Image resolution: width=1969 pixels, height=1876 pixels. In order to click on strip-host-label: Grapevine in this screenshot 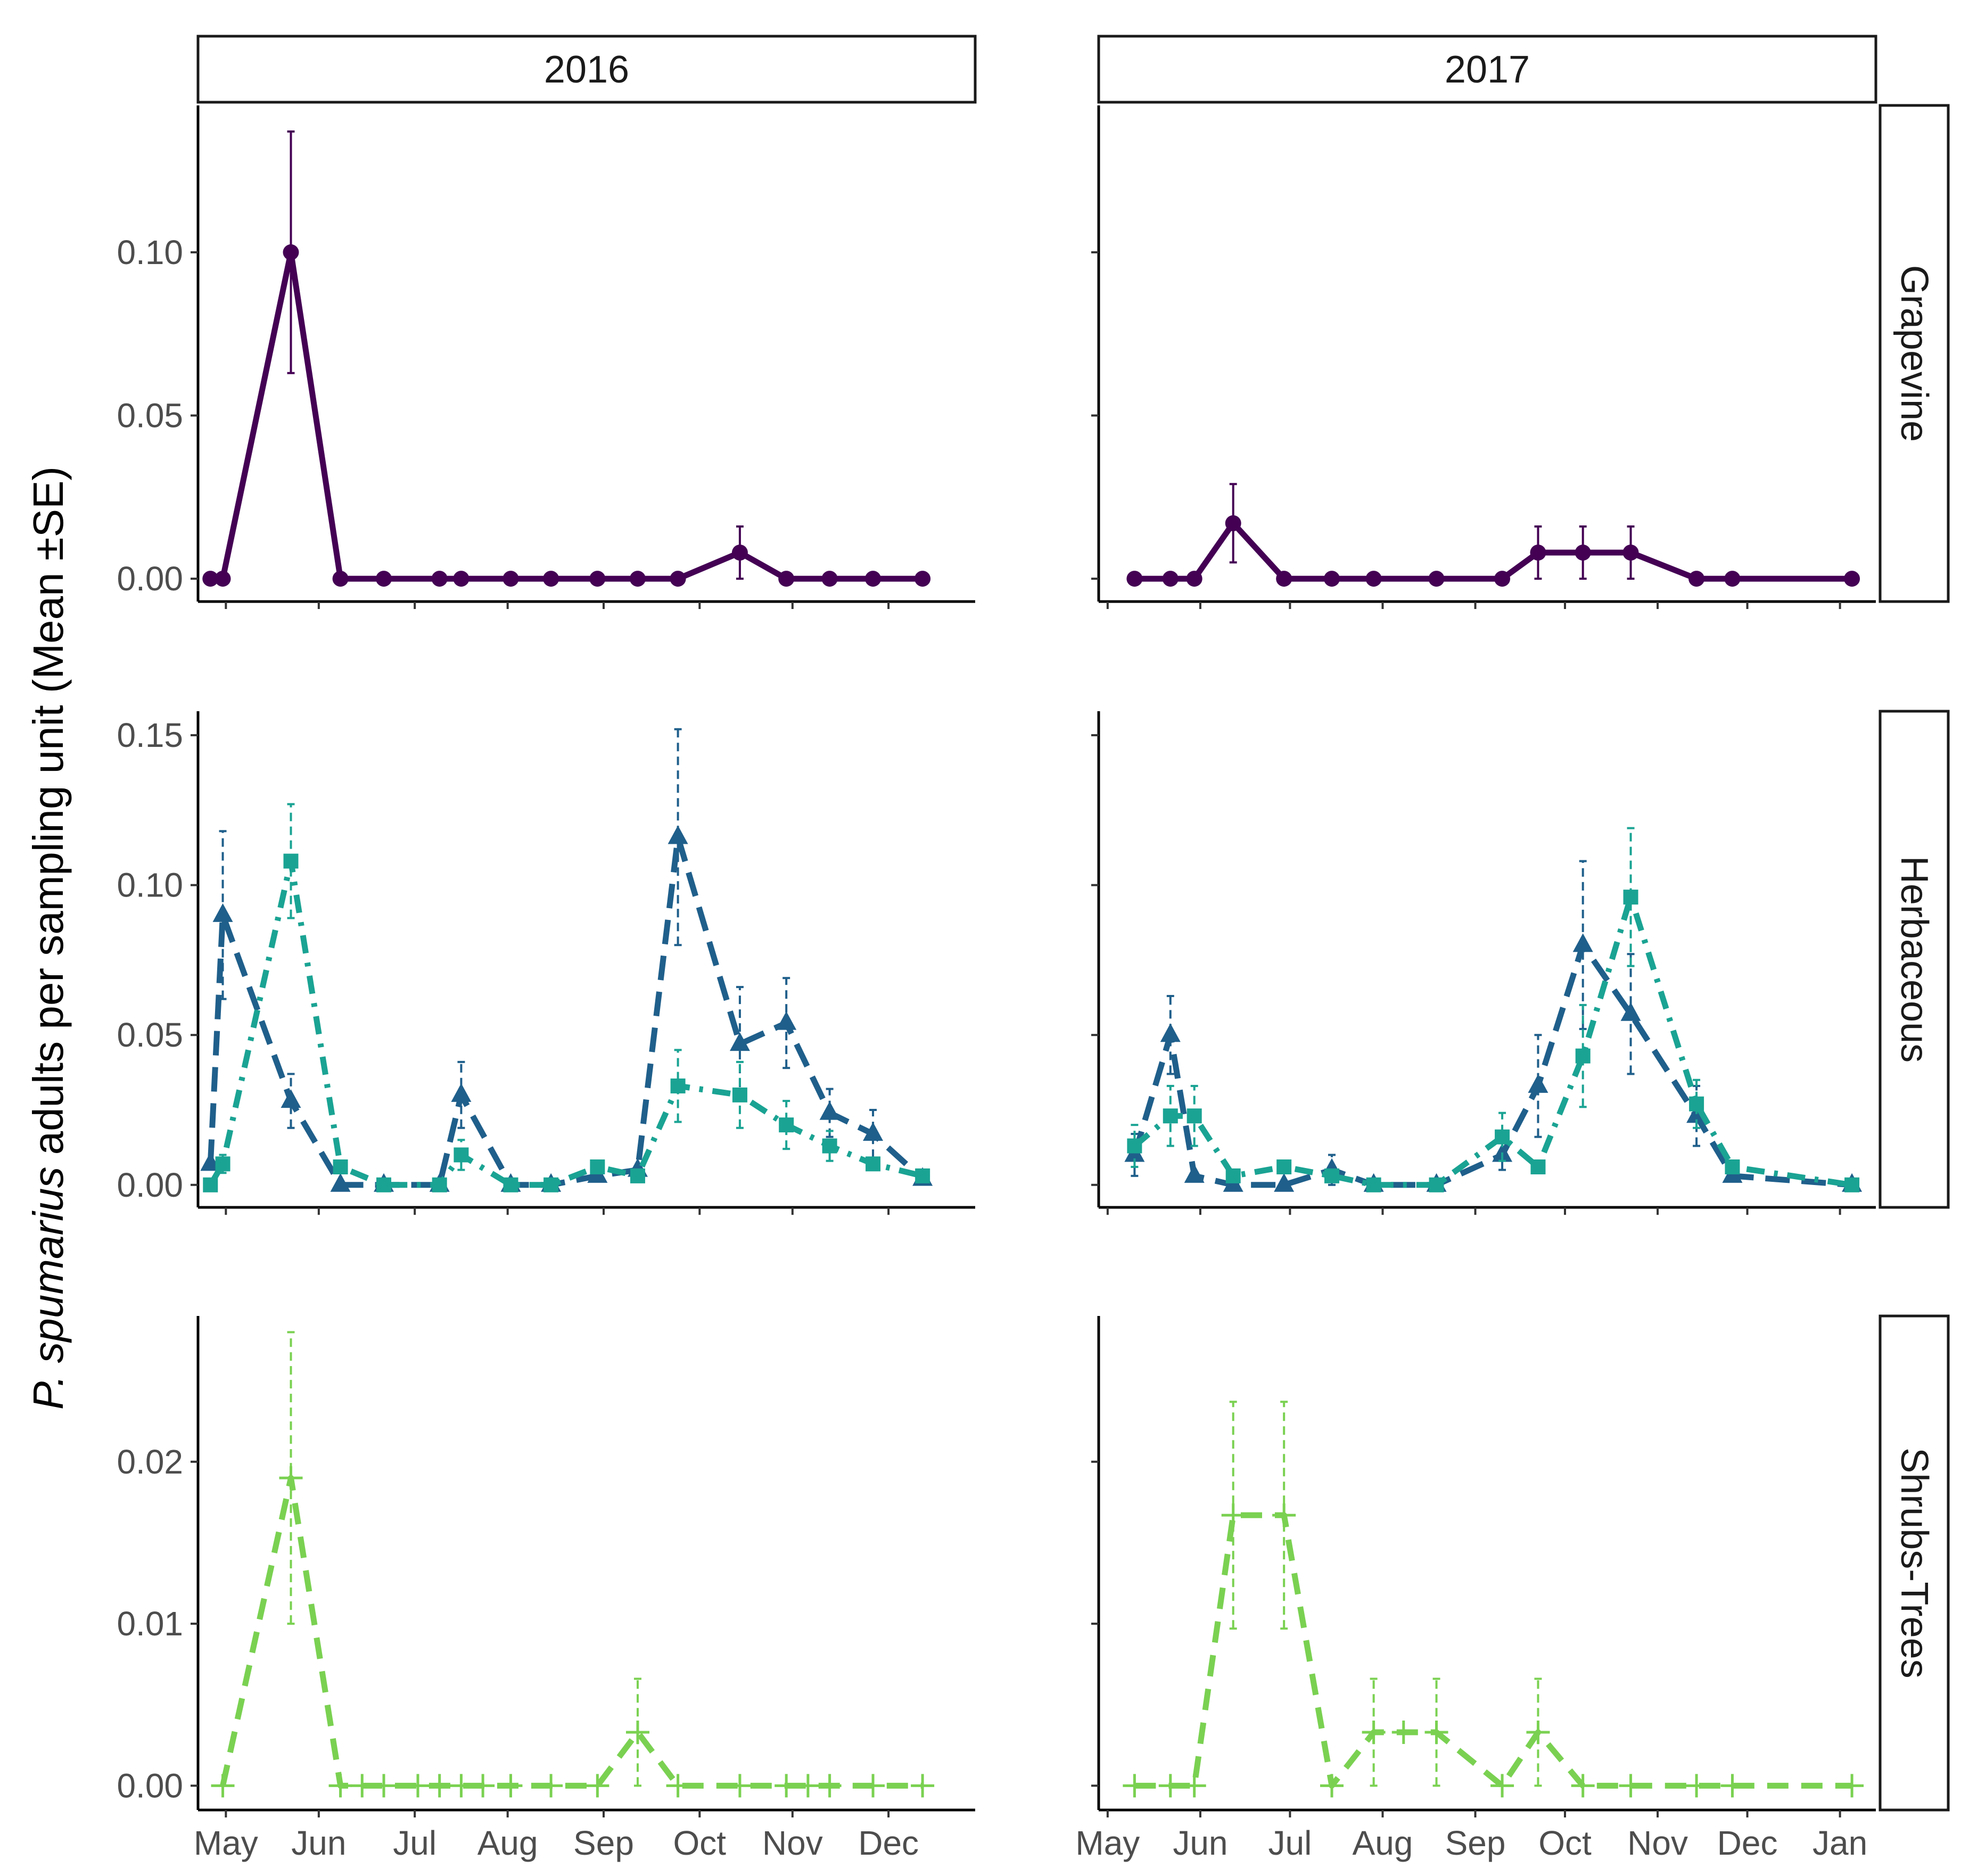, I will do `click(1914, 353)`.